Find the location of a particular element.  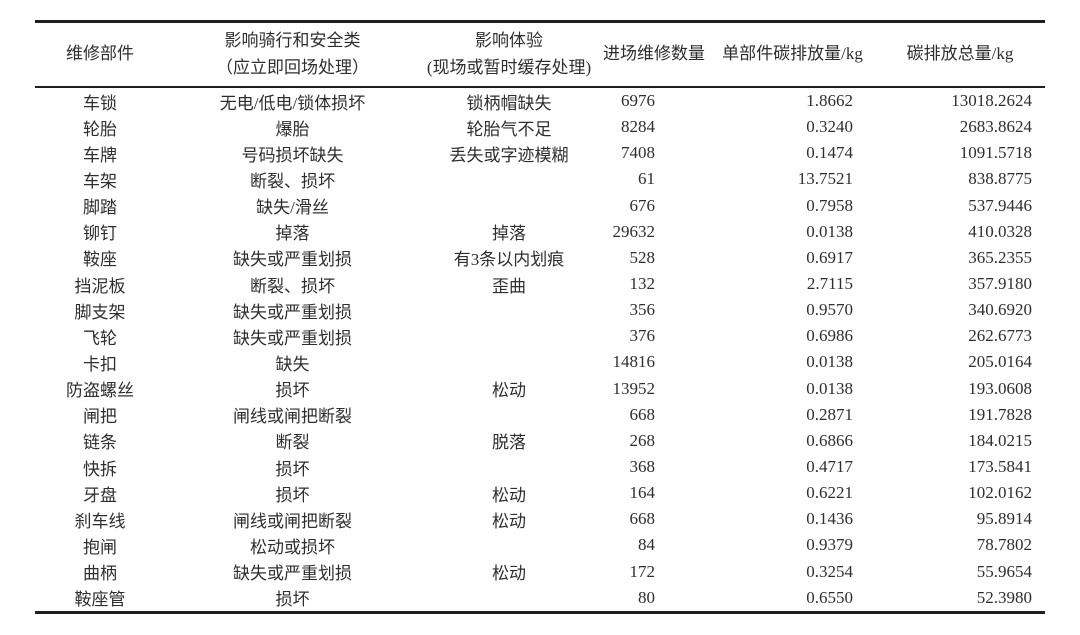

repair-count-cell: 7408 is located at coordinates (638, 153).